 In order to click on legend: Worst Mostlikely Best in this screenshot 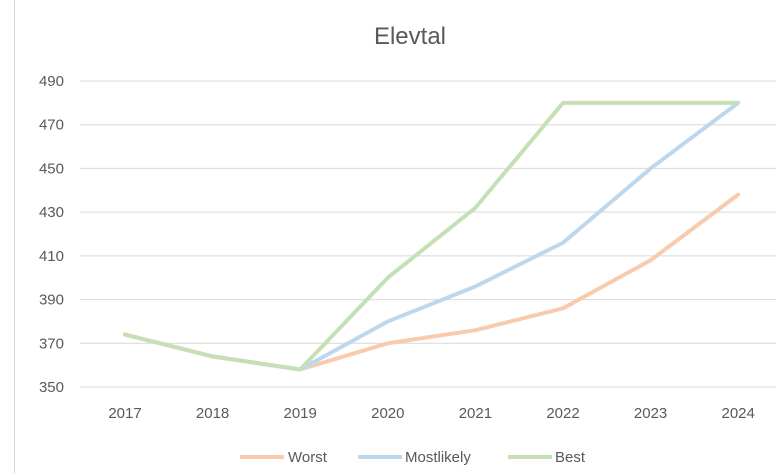, I will do `click(413, 457)`.